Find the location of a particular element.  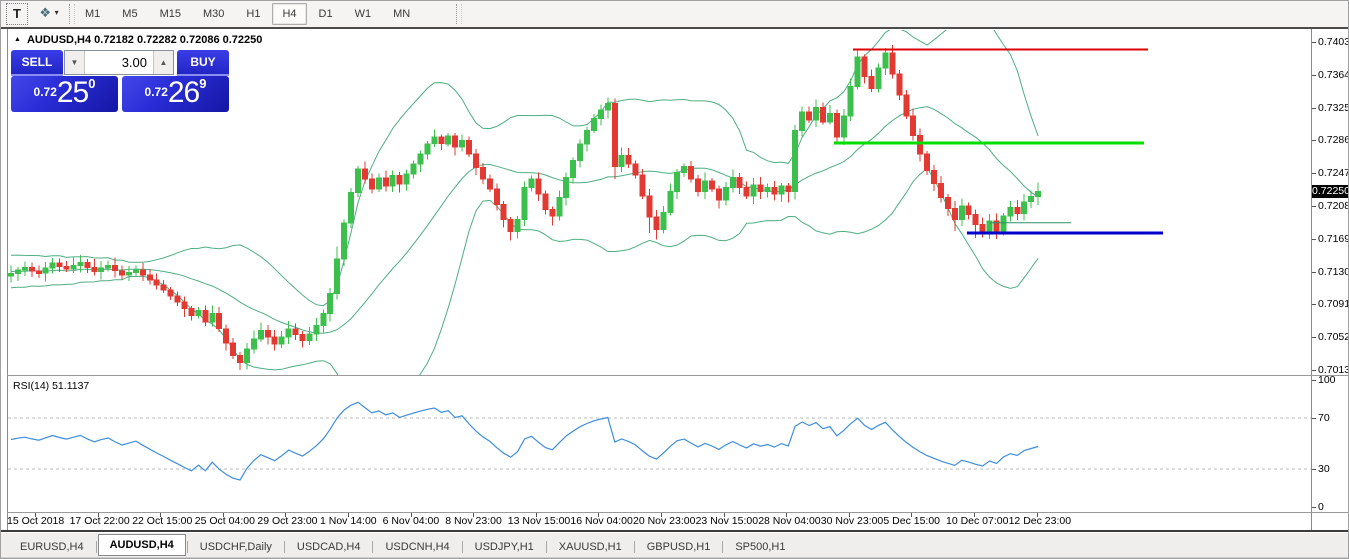

price-axis-separator is located at coordinates (1311, 279).